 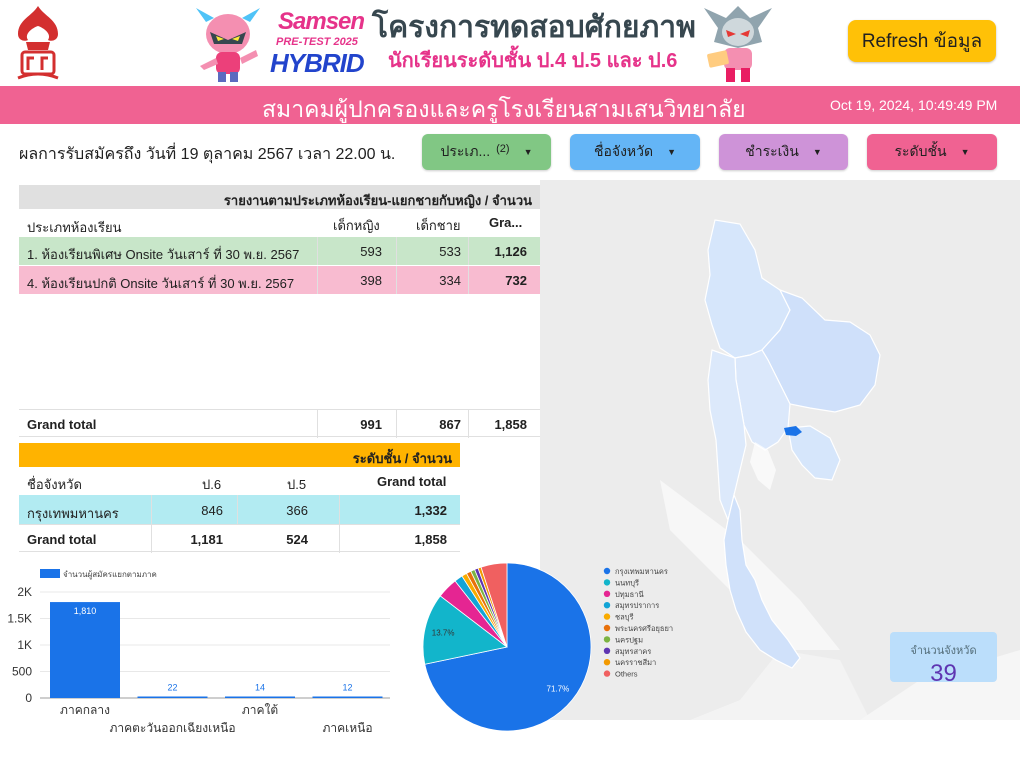 What do you see at coordinates (206, 539) in the screenshot?
I see `grand-total-p6: 1,181` at bounding box center [206, 539].